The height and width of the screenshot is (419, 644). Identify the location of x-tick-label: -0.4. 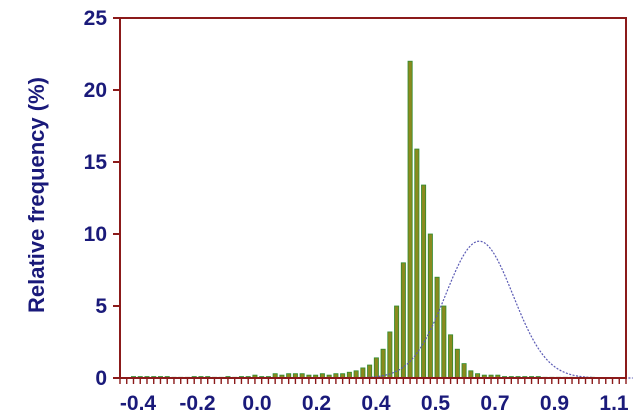
(138, 403).